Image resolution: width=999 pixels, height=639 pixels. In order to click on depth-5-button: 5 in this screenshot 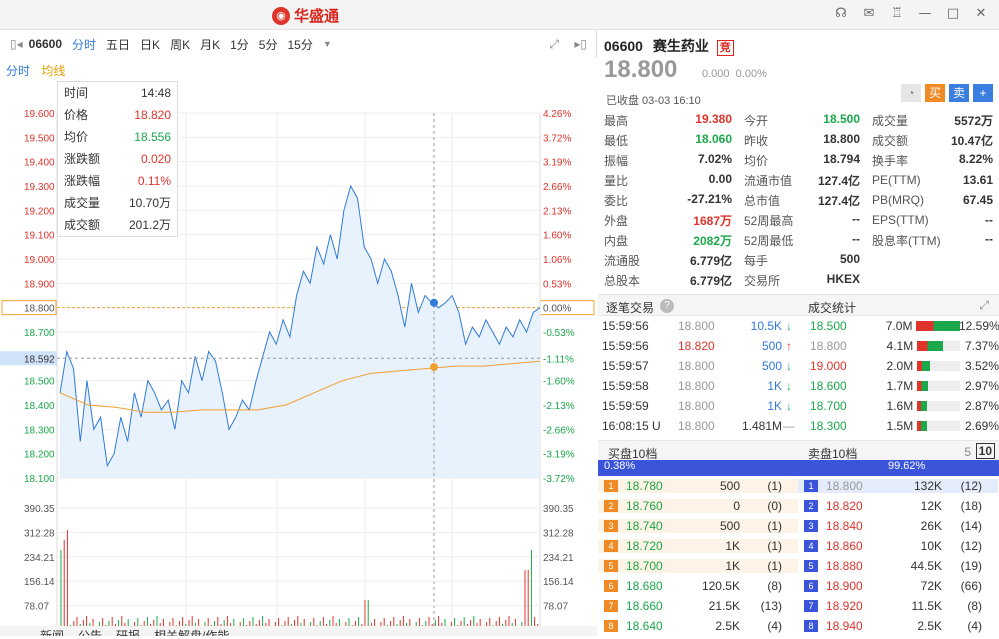, I will do `click(967, 452)`.